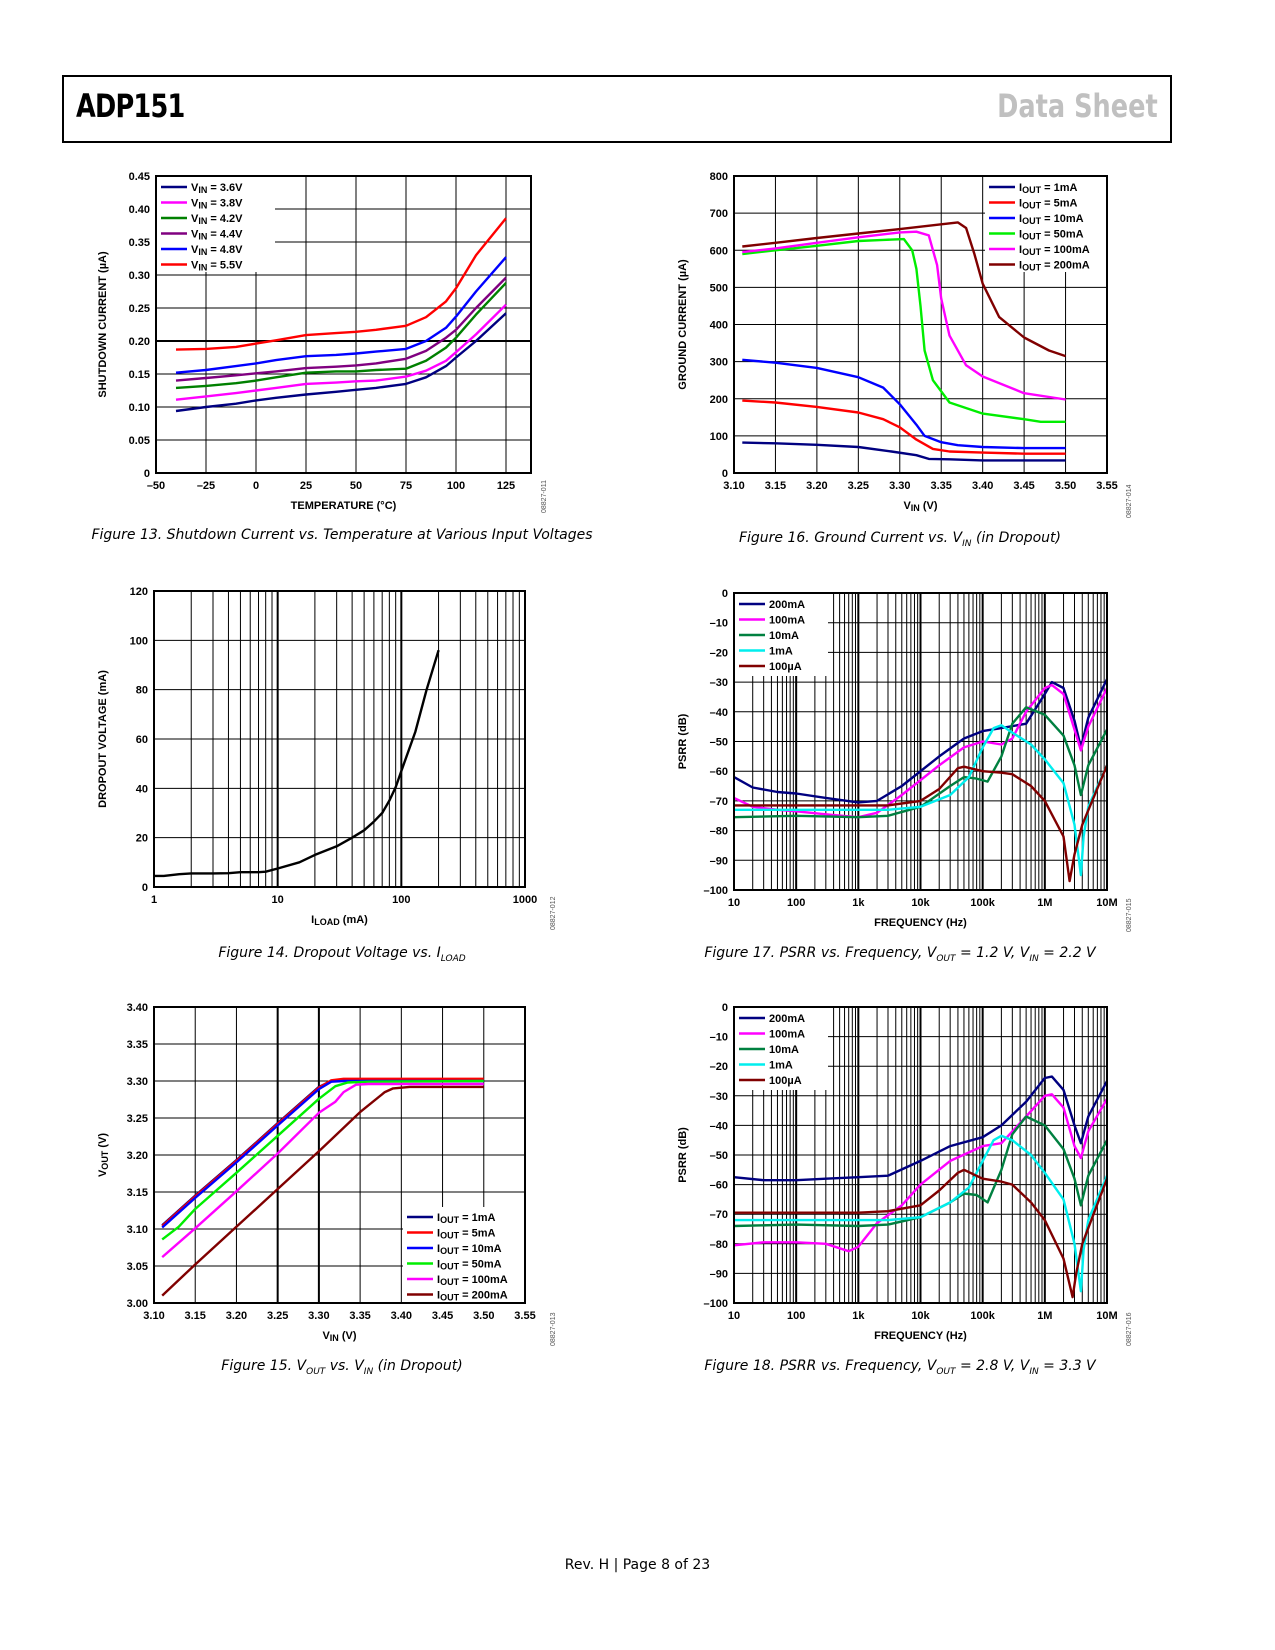  Describe the element at coordinates (1129, 501) in the screenshot. I see `figure-16-code: 08827-014` at that location.